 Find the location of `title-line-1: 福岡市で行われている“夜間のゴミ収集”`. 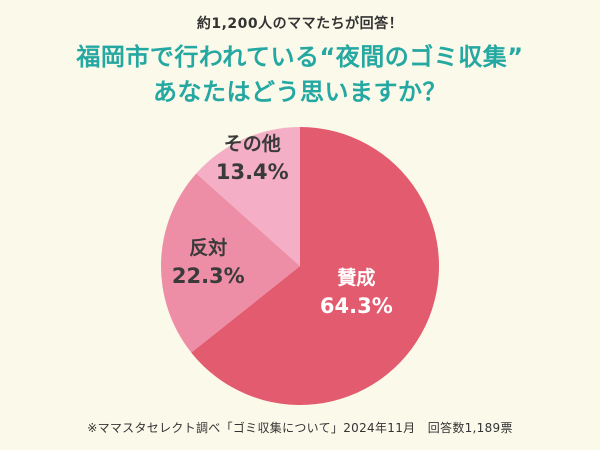

title-line-1: 福岡市で行われている“夜間のゴミ収集” is located at coordinates (300, 57).